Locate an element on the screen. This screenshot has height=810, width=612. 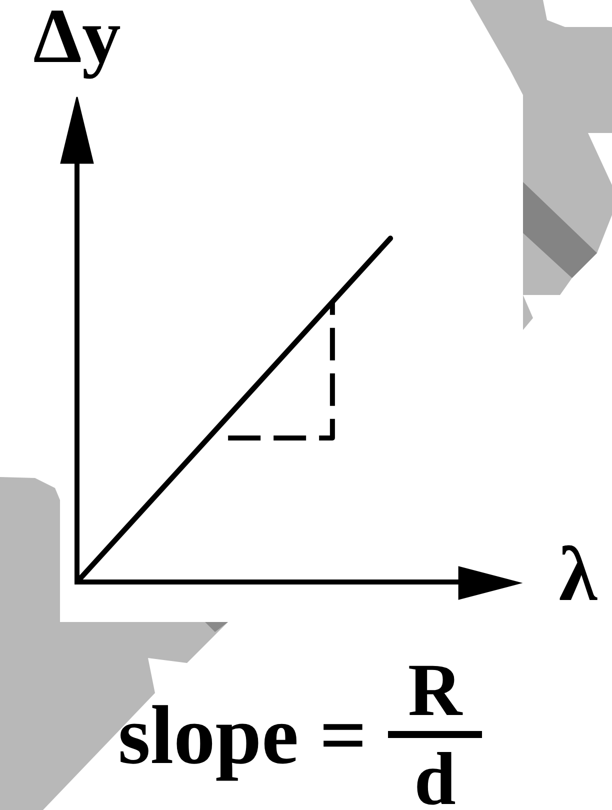
y-axis-title: Δy is located at coordinates (77, 44).